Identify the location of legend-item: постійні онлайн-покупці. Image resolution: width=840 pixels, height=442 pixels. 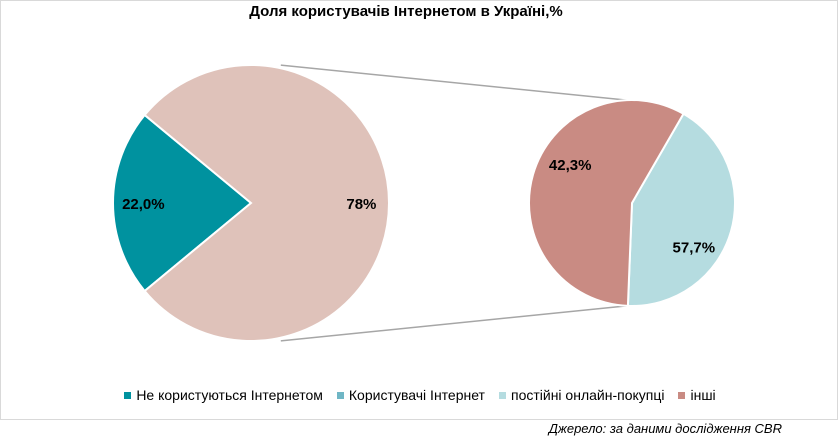
(581, 395).